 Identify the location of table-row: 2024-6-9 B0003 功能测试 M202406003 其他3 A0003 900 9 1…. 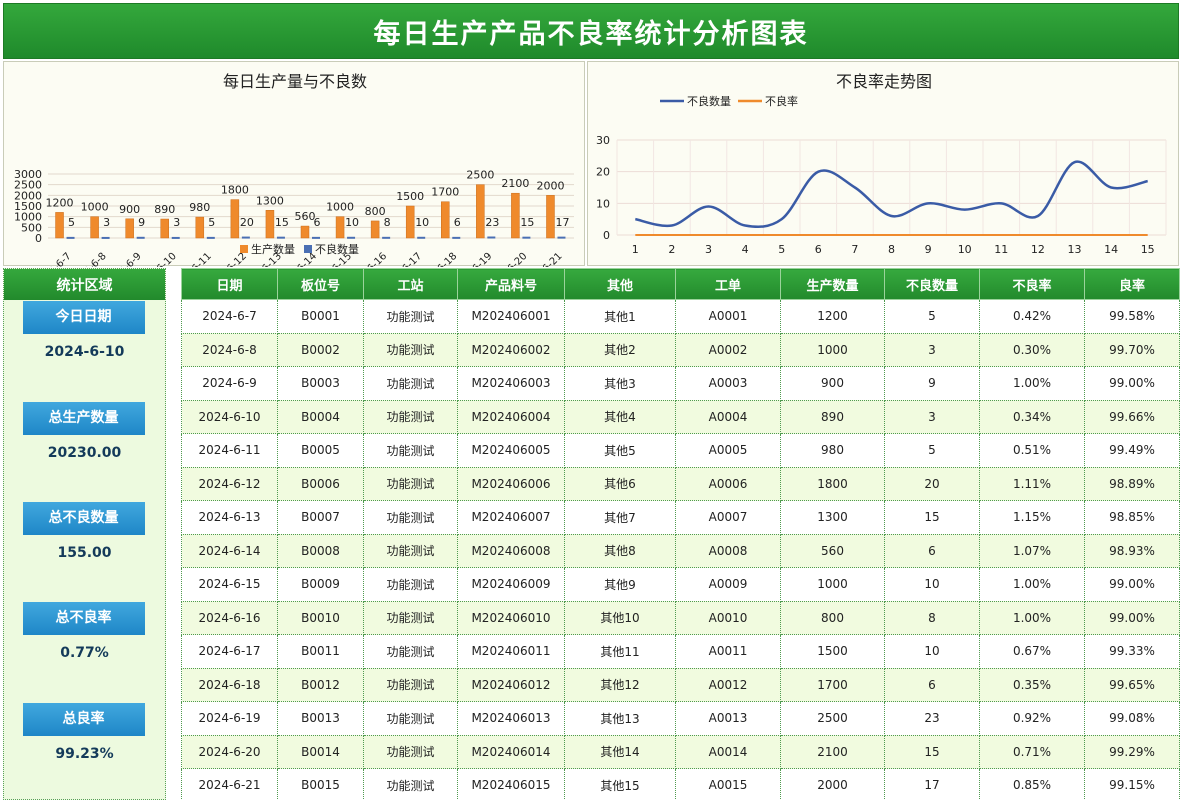
(680, 383).